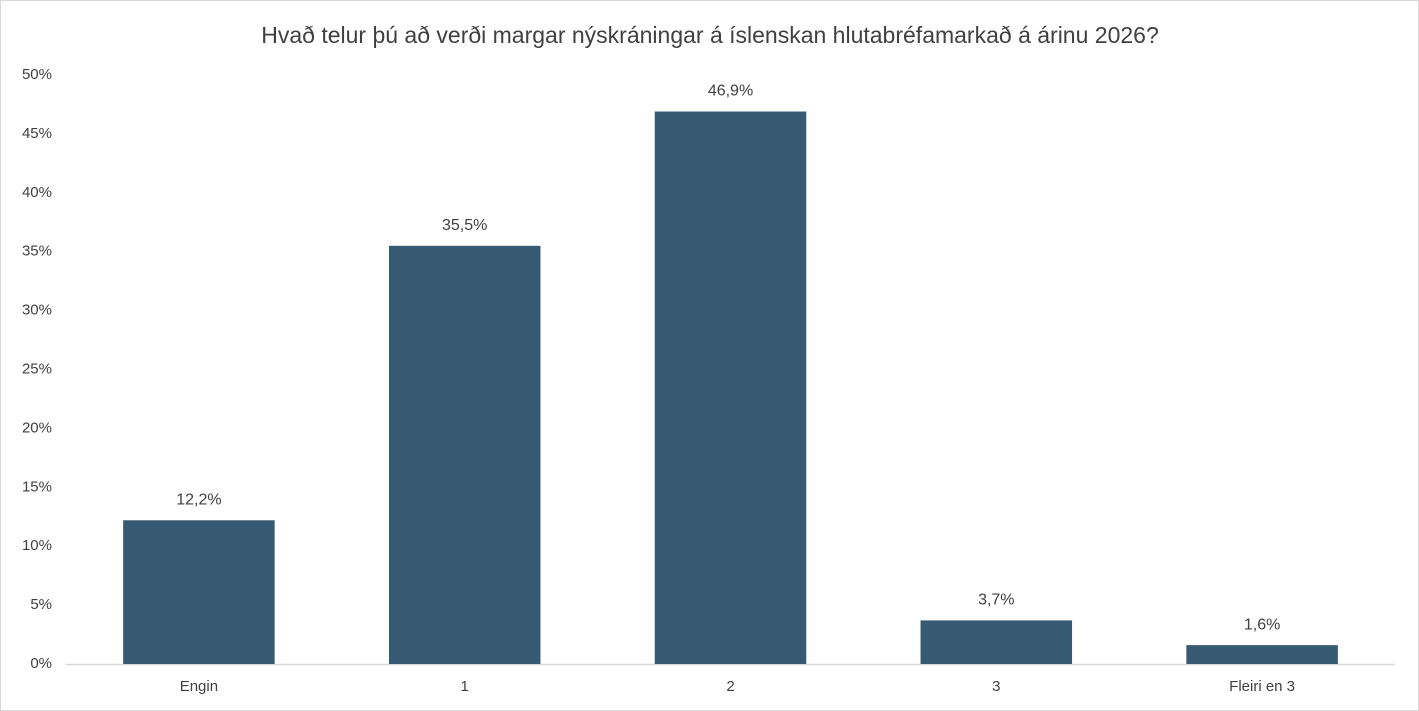 The width and height of the screenshot is (1419, 711). Describe the element at coordinates (996, 600) in the screenshot. I see `value-label: 3,7%` at that location.